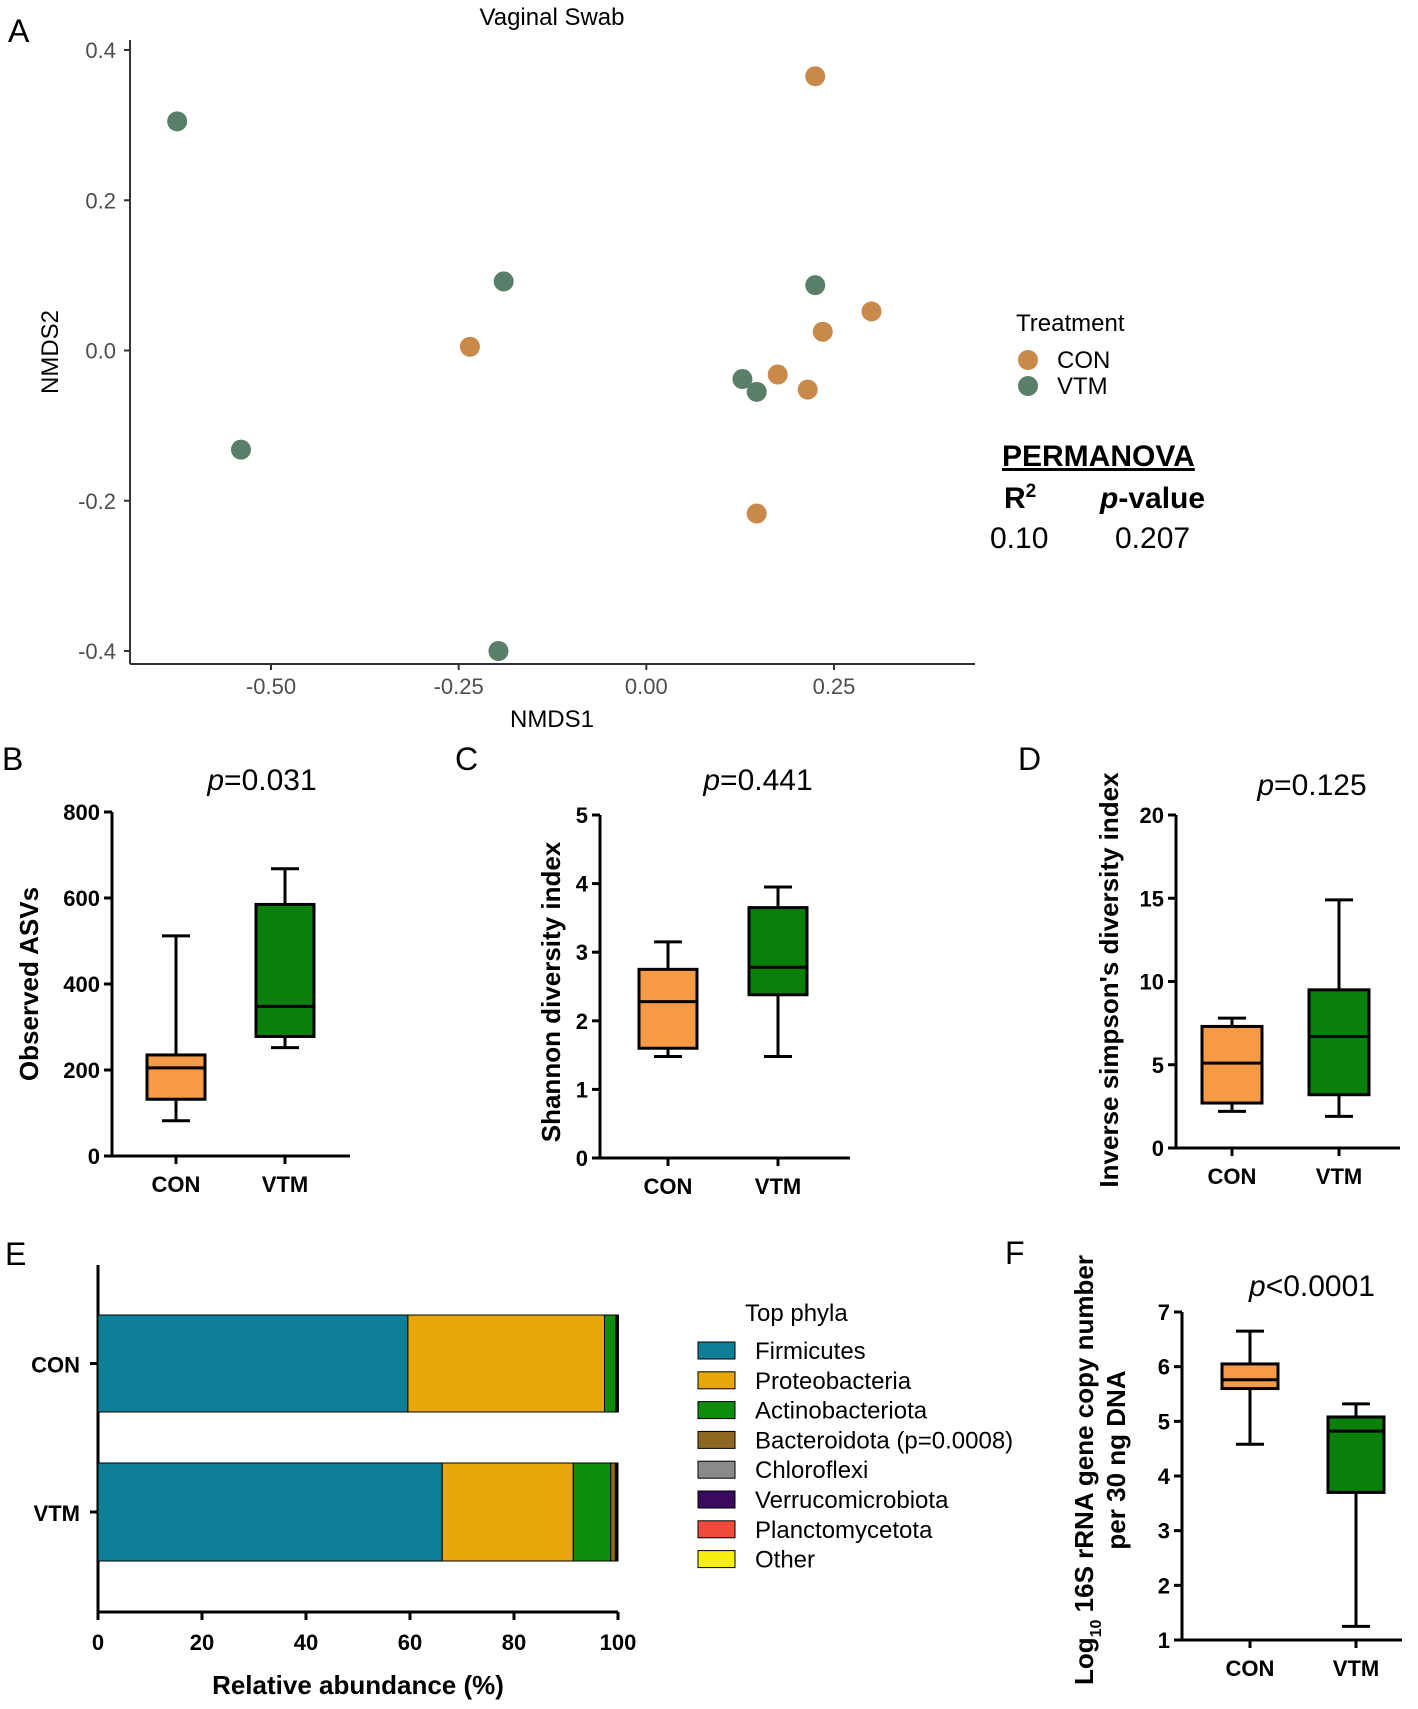 This screenshot has height=1709, width=1418. I want to click on panel-a-legend: Treatment CON VTM, so click(1070, 355).